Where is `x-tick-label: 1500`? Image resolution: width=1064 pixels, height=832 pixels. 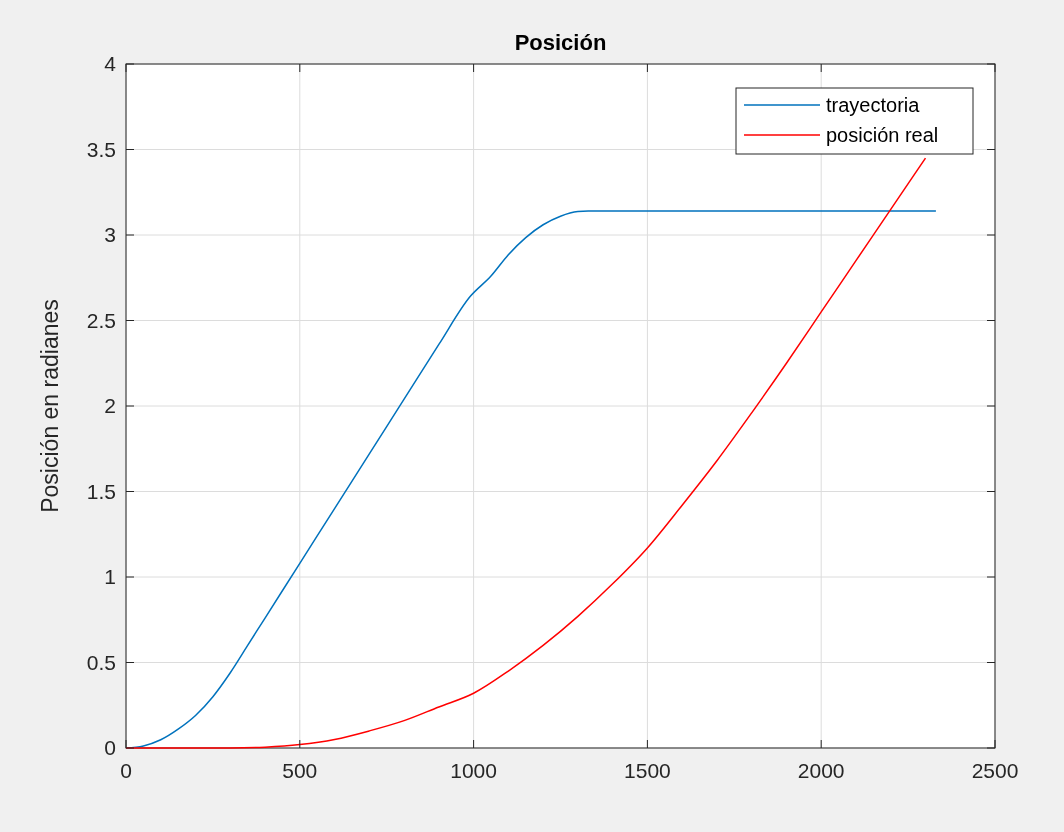 x-tick-label: 1500 is located at coordinates (647, 770).